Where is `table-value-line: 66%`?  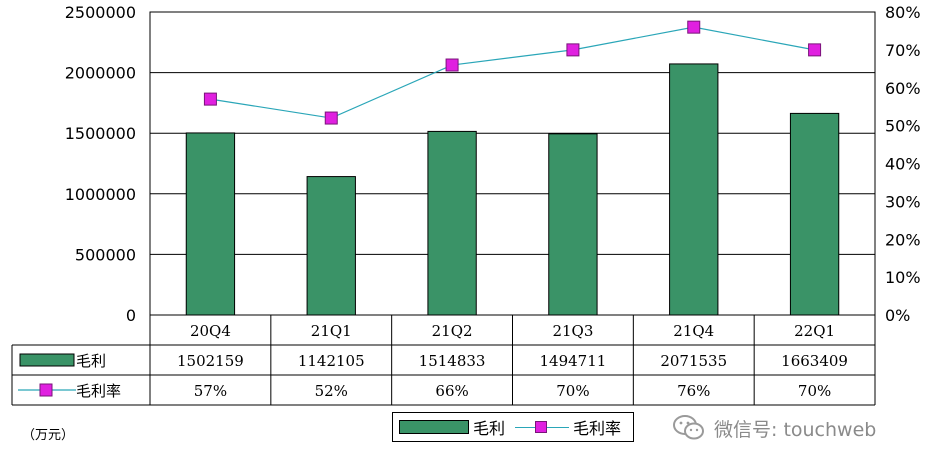 table-value-line: 66% is located at coordinates (451, 391).